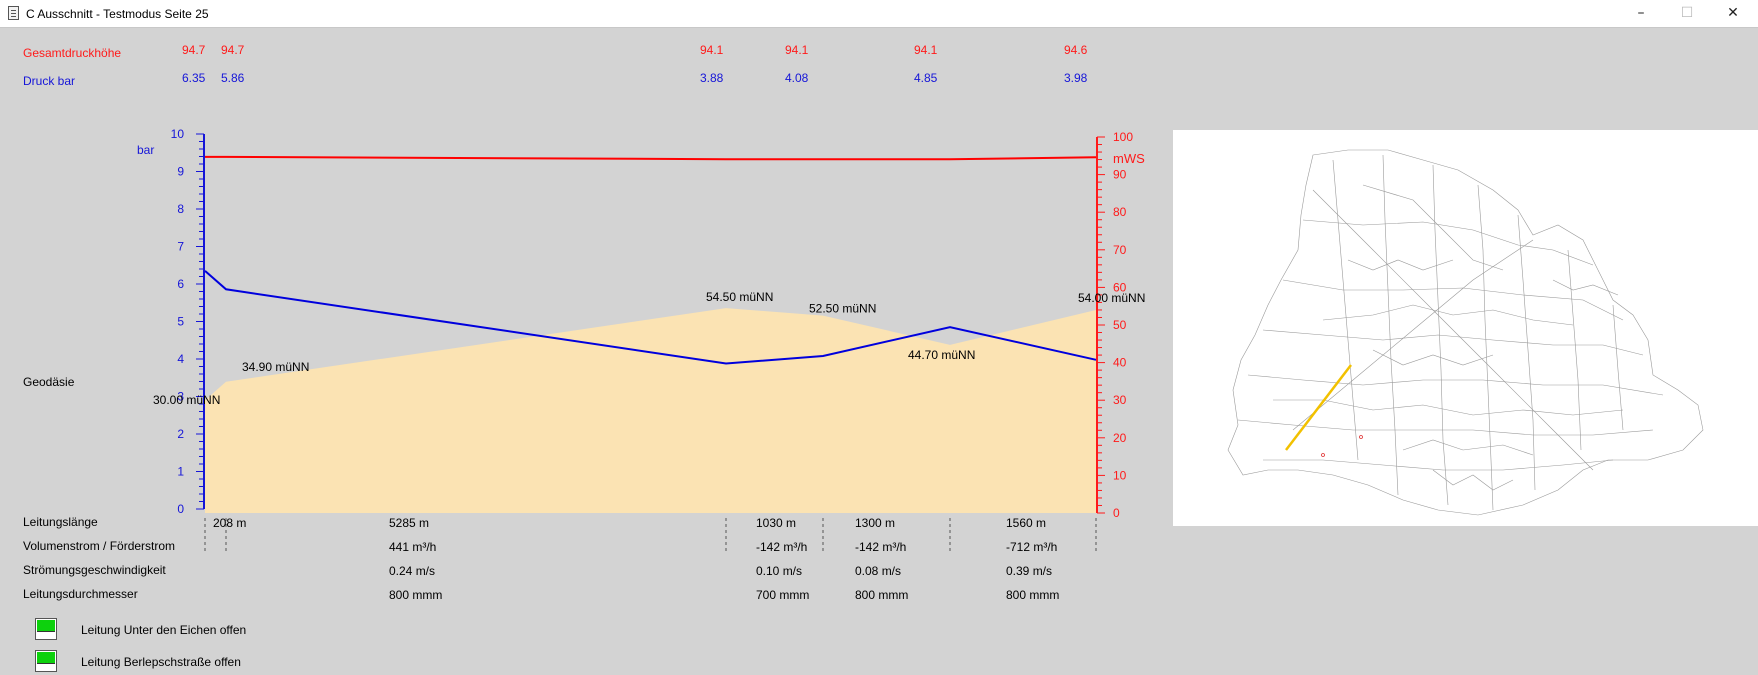 This screenshot has width=1758, height=675. Describe the element at coordinates (797, 78) in the screenshot. I see `druck-value: 4.08` at that location.